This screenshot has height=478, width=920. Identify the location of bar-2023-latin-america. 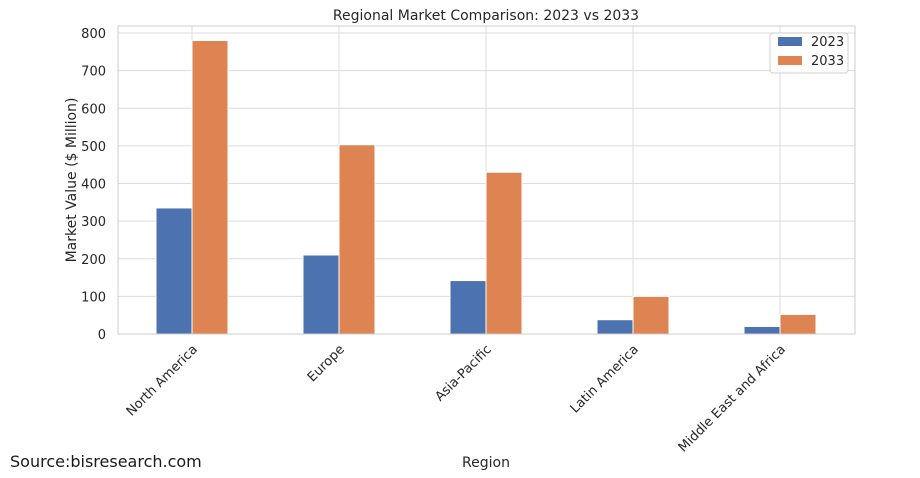
(615, 327).